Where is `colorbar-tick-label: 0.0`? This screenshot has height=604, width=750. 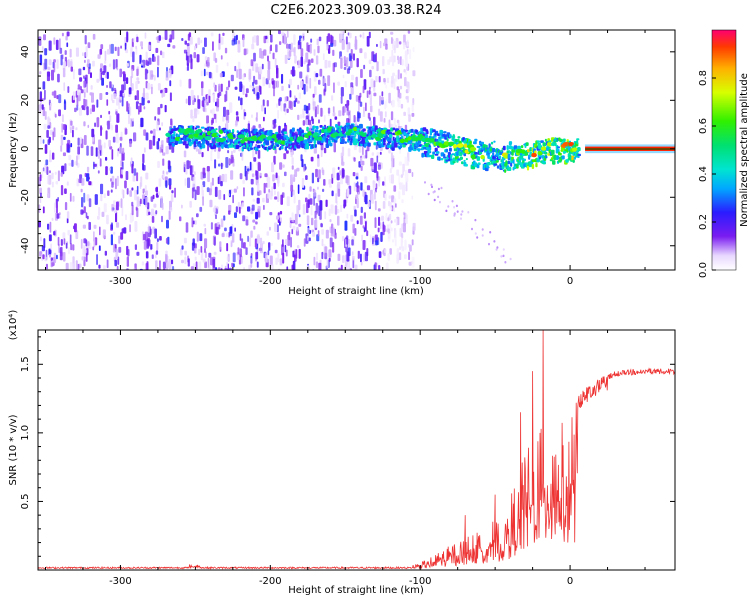
colorbar-tick-label: 0.0 is located at coordinates (703, 270).